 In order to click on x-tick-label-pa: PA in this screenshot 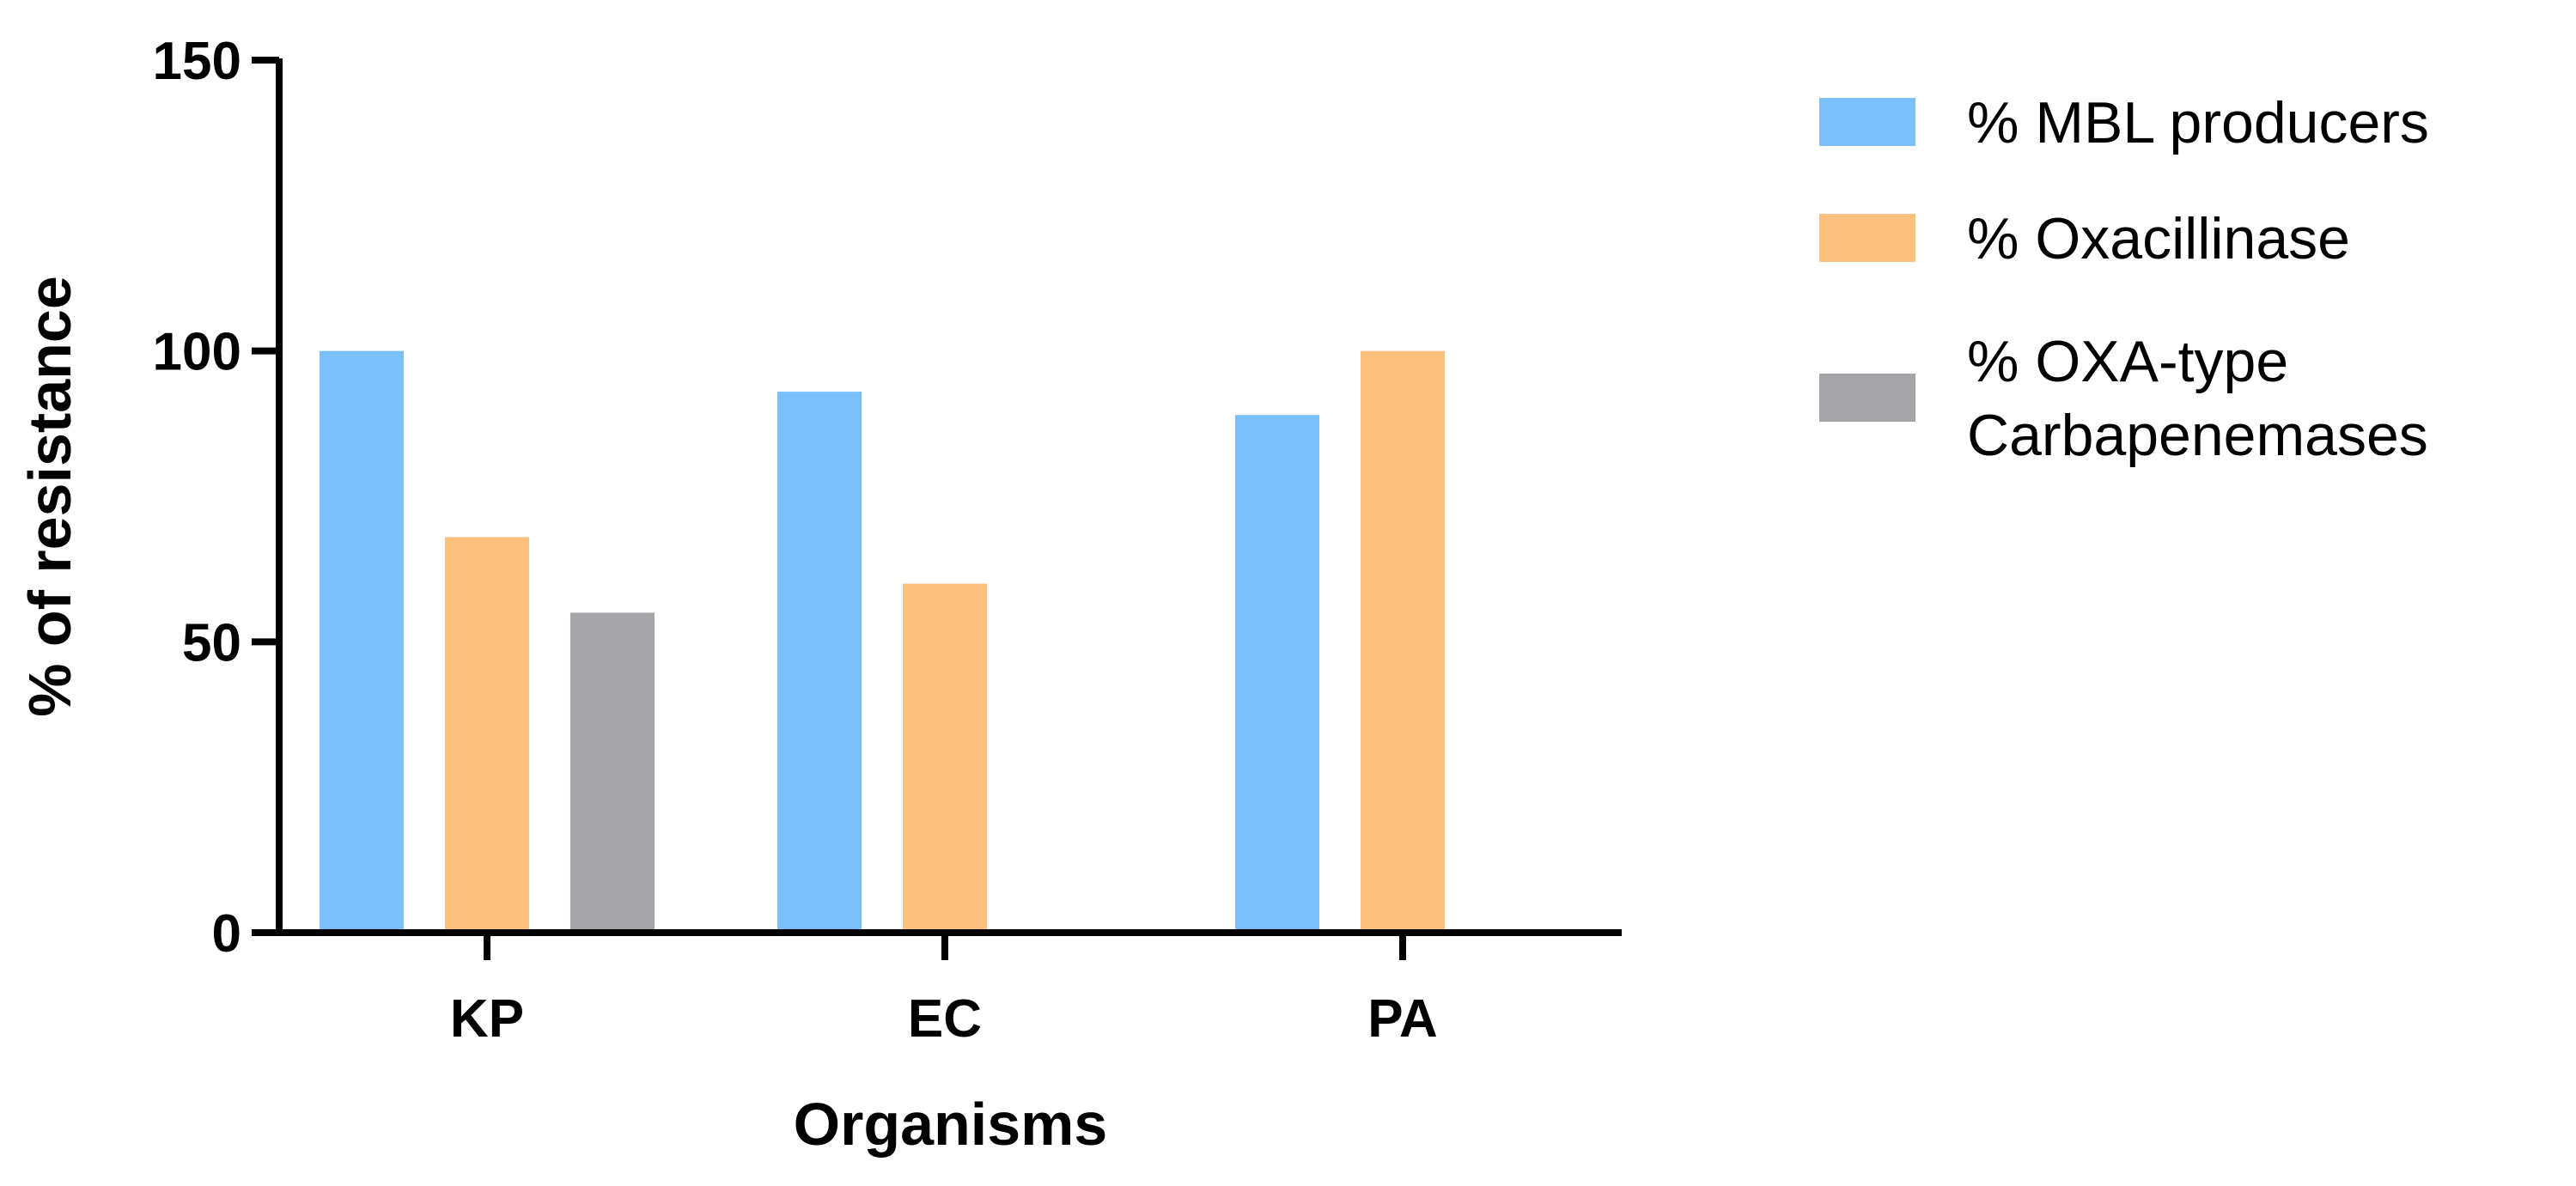, I will do `click(1402, 1019)`.